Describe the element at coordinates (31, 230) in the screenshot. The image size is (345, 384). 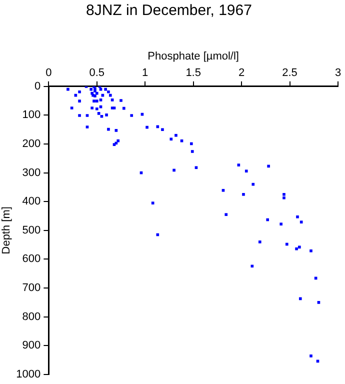
I see `y-tick-label: 500` at that location.